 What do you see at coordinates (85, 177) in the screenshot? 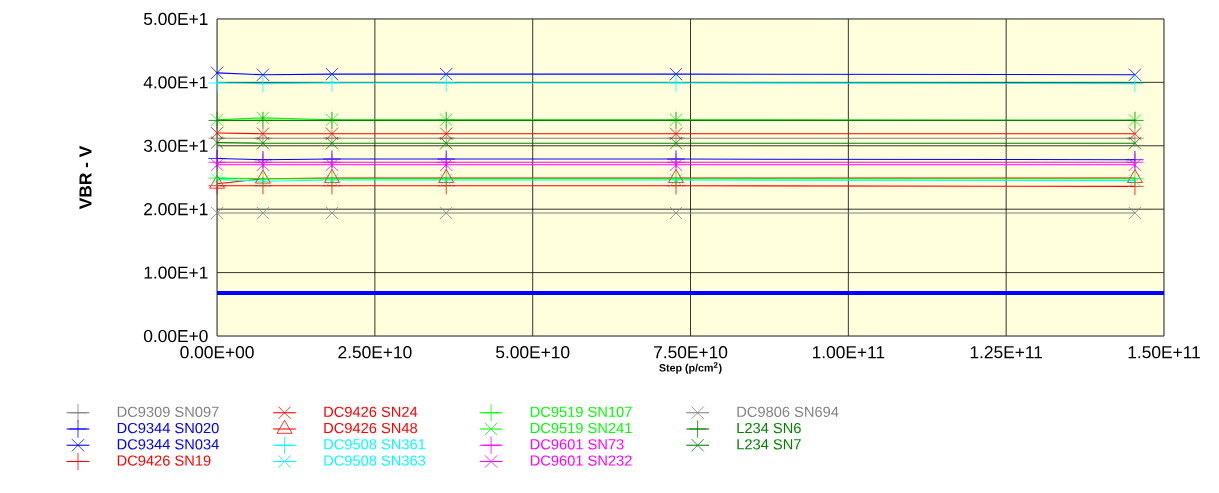
I see `y-axis-title: VBR - V` at bounding box center [85, 177].